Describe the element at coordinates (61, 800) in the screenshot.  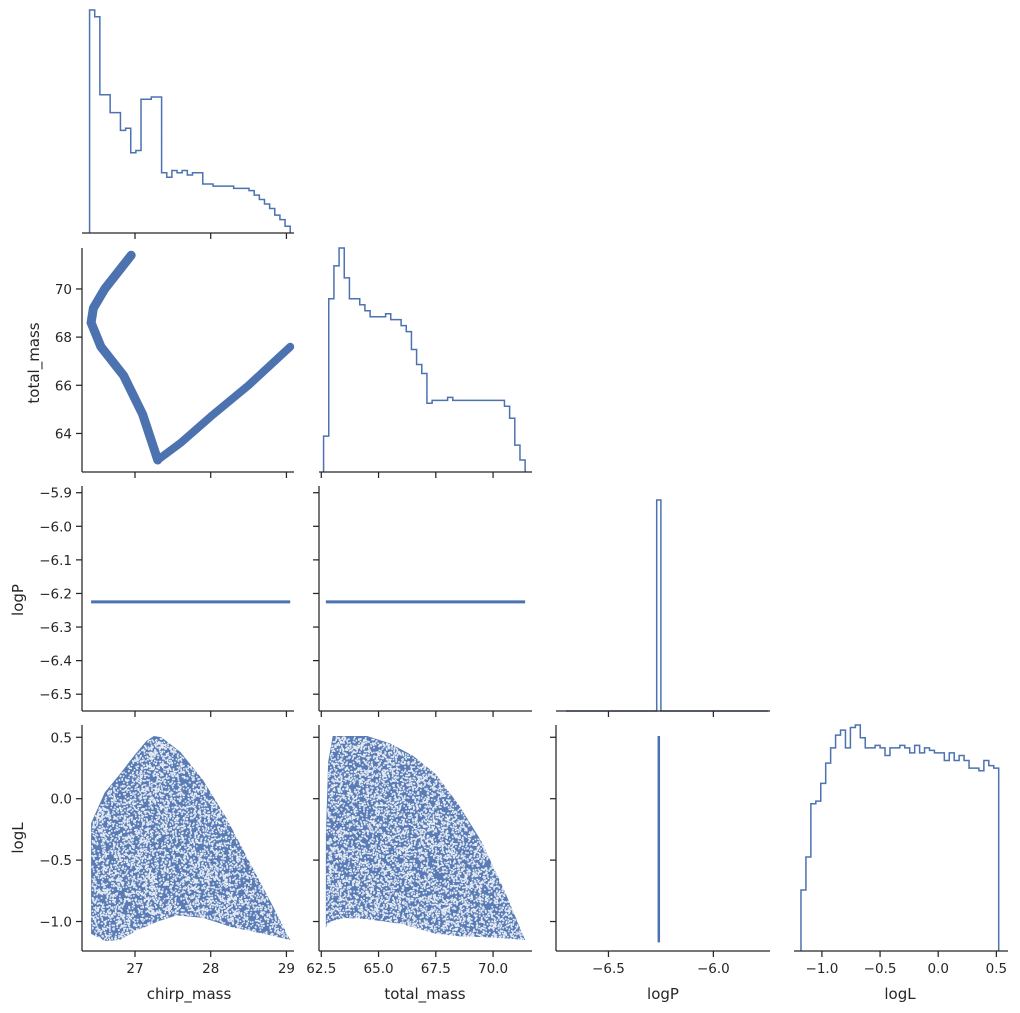
I see `p30-y-tick-label: 0.0` at that location.